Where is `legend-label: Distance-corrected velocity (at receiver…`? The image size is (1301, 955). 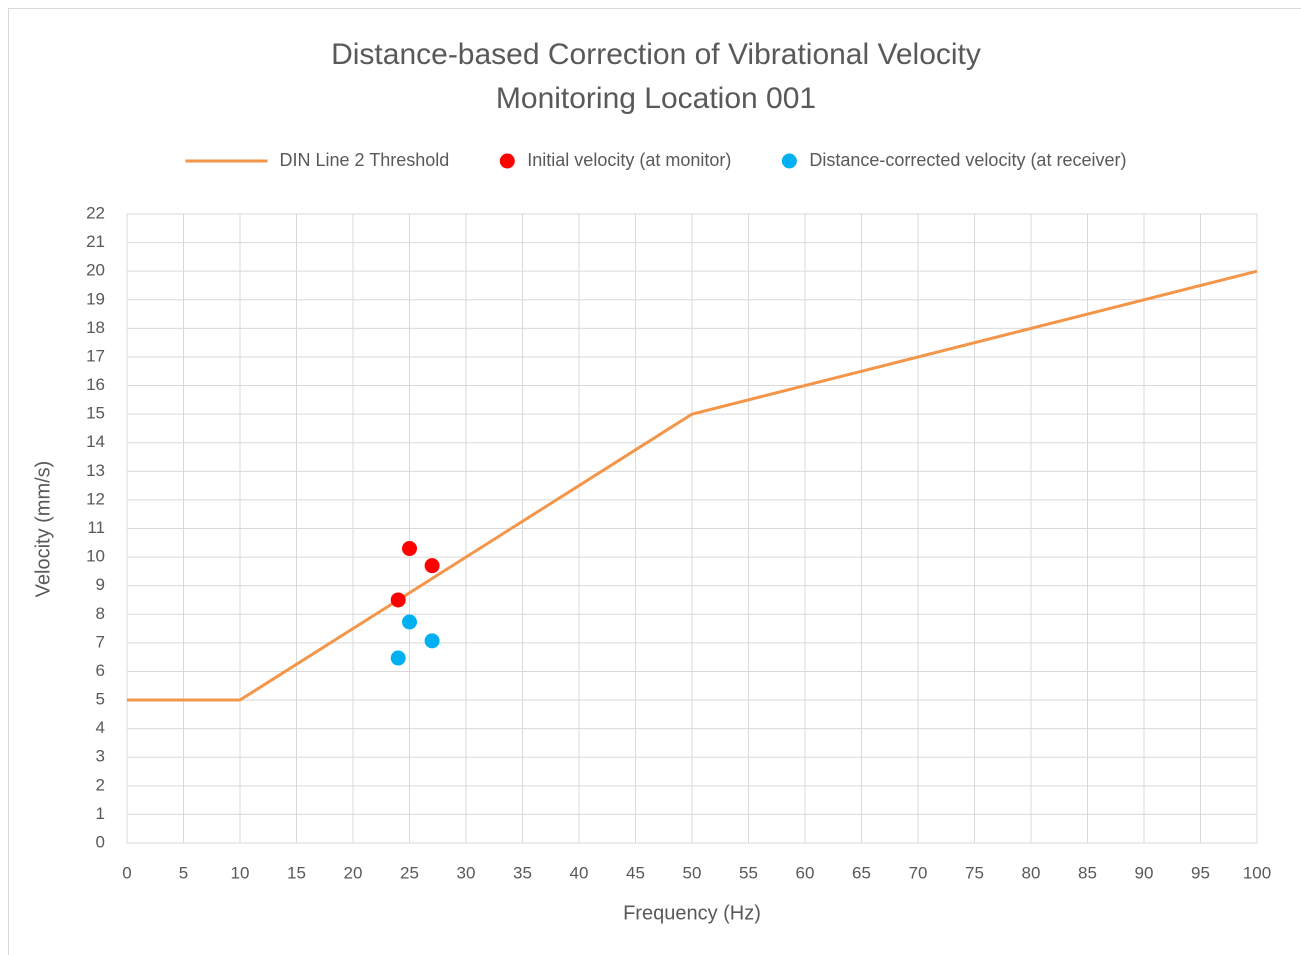 legend-label: Distance-corrected velocity (at receiver… is located at coordinates (967, 160).